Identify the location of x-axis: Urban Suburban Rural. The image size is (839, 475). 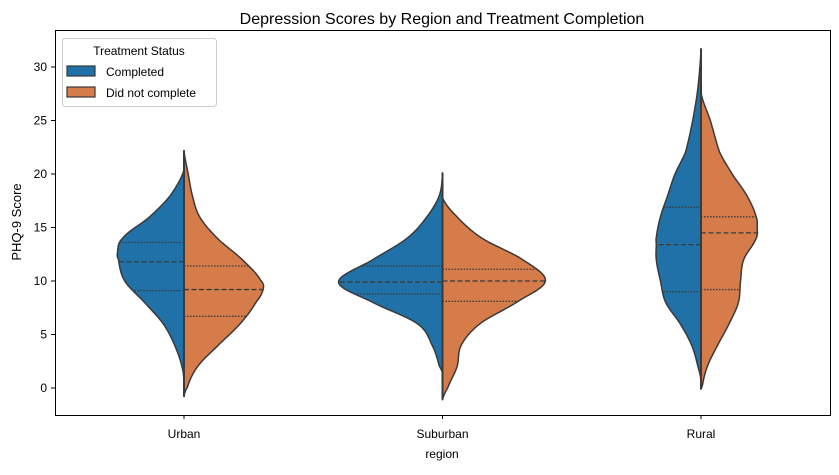
(442, 428).